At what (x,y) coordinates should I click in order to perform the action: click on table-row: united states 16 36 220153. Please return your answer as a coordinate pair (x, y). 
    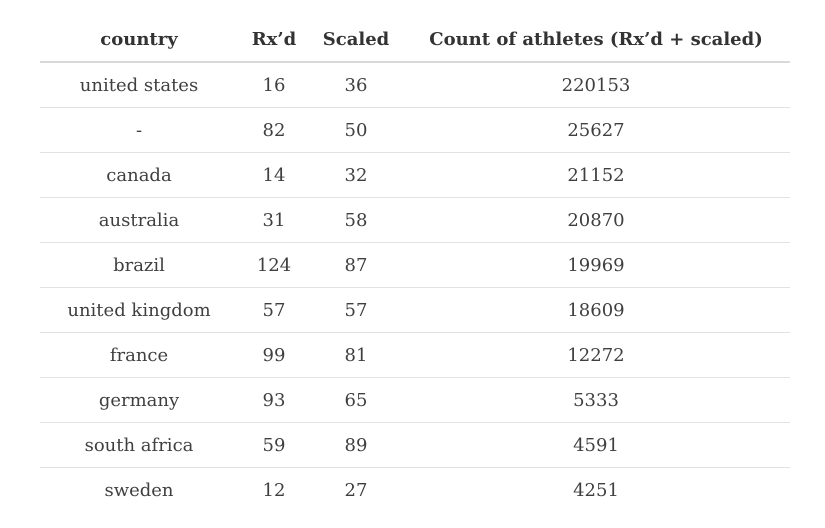
    Looking at the image, I should click on (415, 85).